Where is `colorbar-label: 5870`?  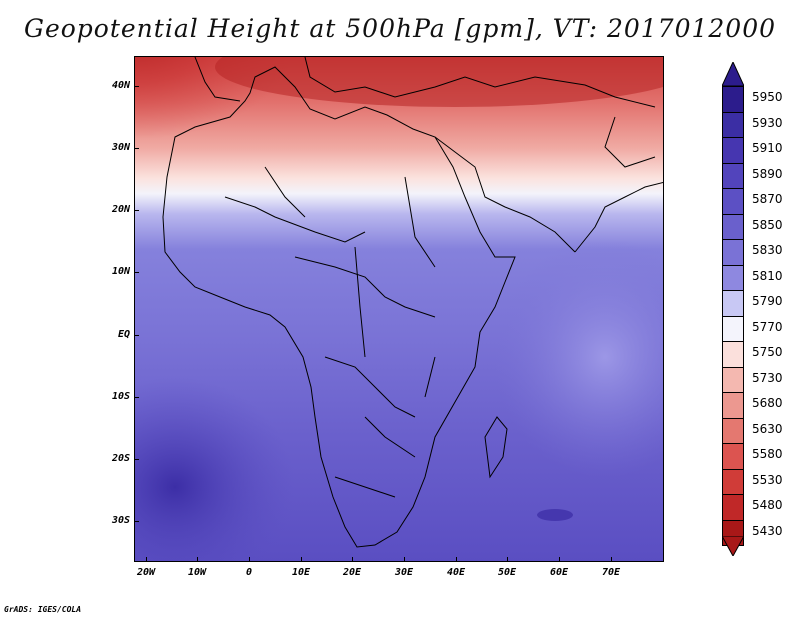
colorbar-label: 5870 is located at coordinates (767, 199).